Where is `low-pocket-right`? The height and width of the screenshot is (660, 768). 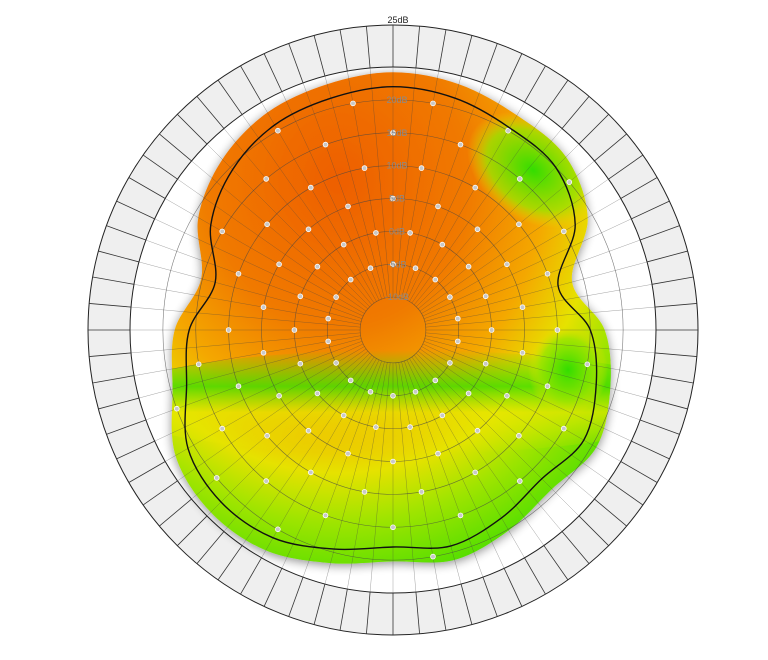 low-pocket-right is located at coordinates (568, 370).